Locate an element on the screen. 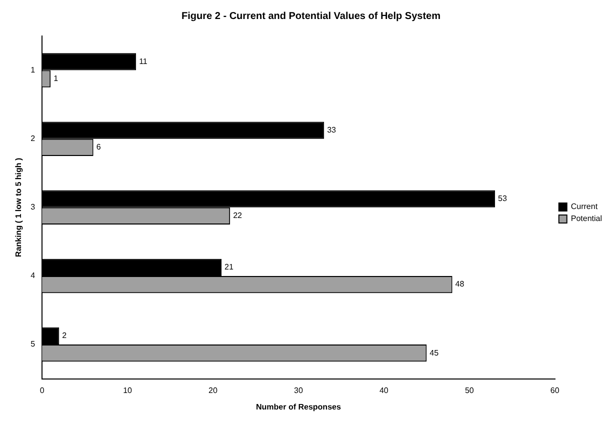 This screenshot has width=616, height=426. y-tick-label: 2 is located at coordinates (33, 139).